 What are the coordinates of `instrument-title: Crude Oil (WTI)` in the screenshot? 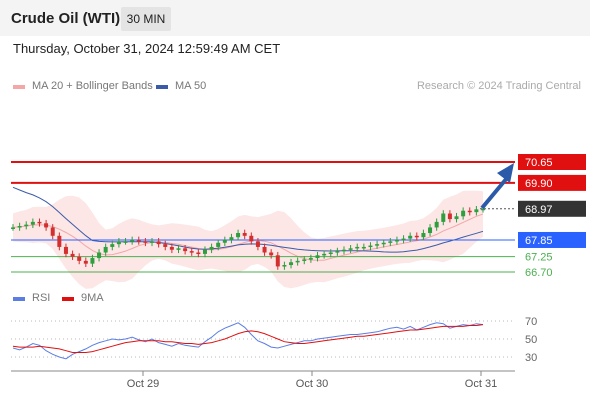 It's located at (66, 18).